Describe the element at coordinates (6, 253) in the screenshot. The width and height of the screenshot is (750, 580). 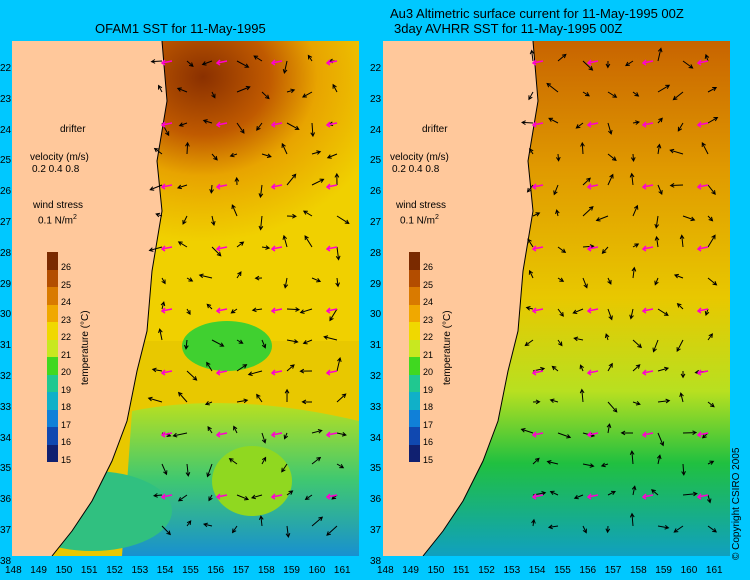
I see `latitude-label: 28` at that location.